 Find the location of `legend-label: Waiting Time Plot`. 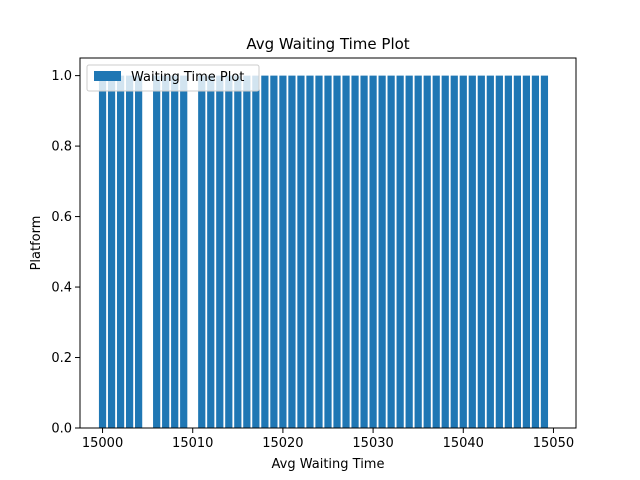

legend-label: Waiting Time Plot is located at coordinates (187, 77).